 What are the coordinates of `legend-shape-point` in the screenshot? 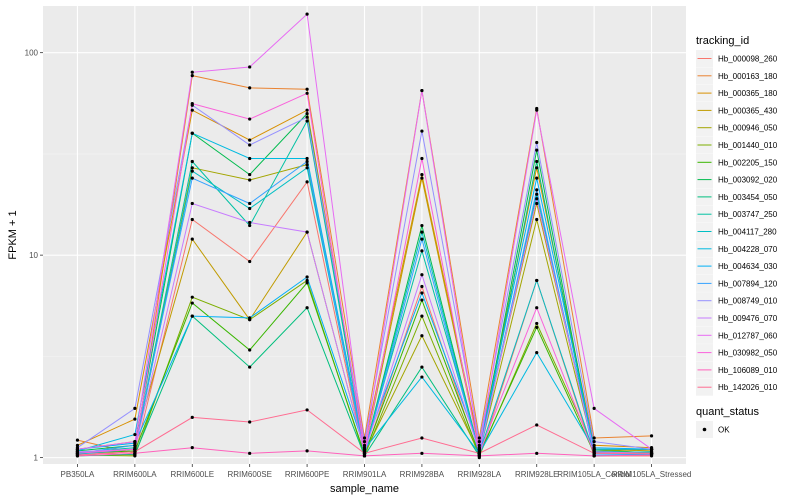 It's located at (704, 429).